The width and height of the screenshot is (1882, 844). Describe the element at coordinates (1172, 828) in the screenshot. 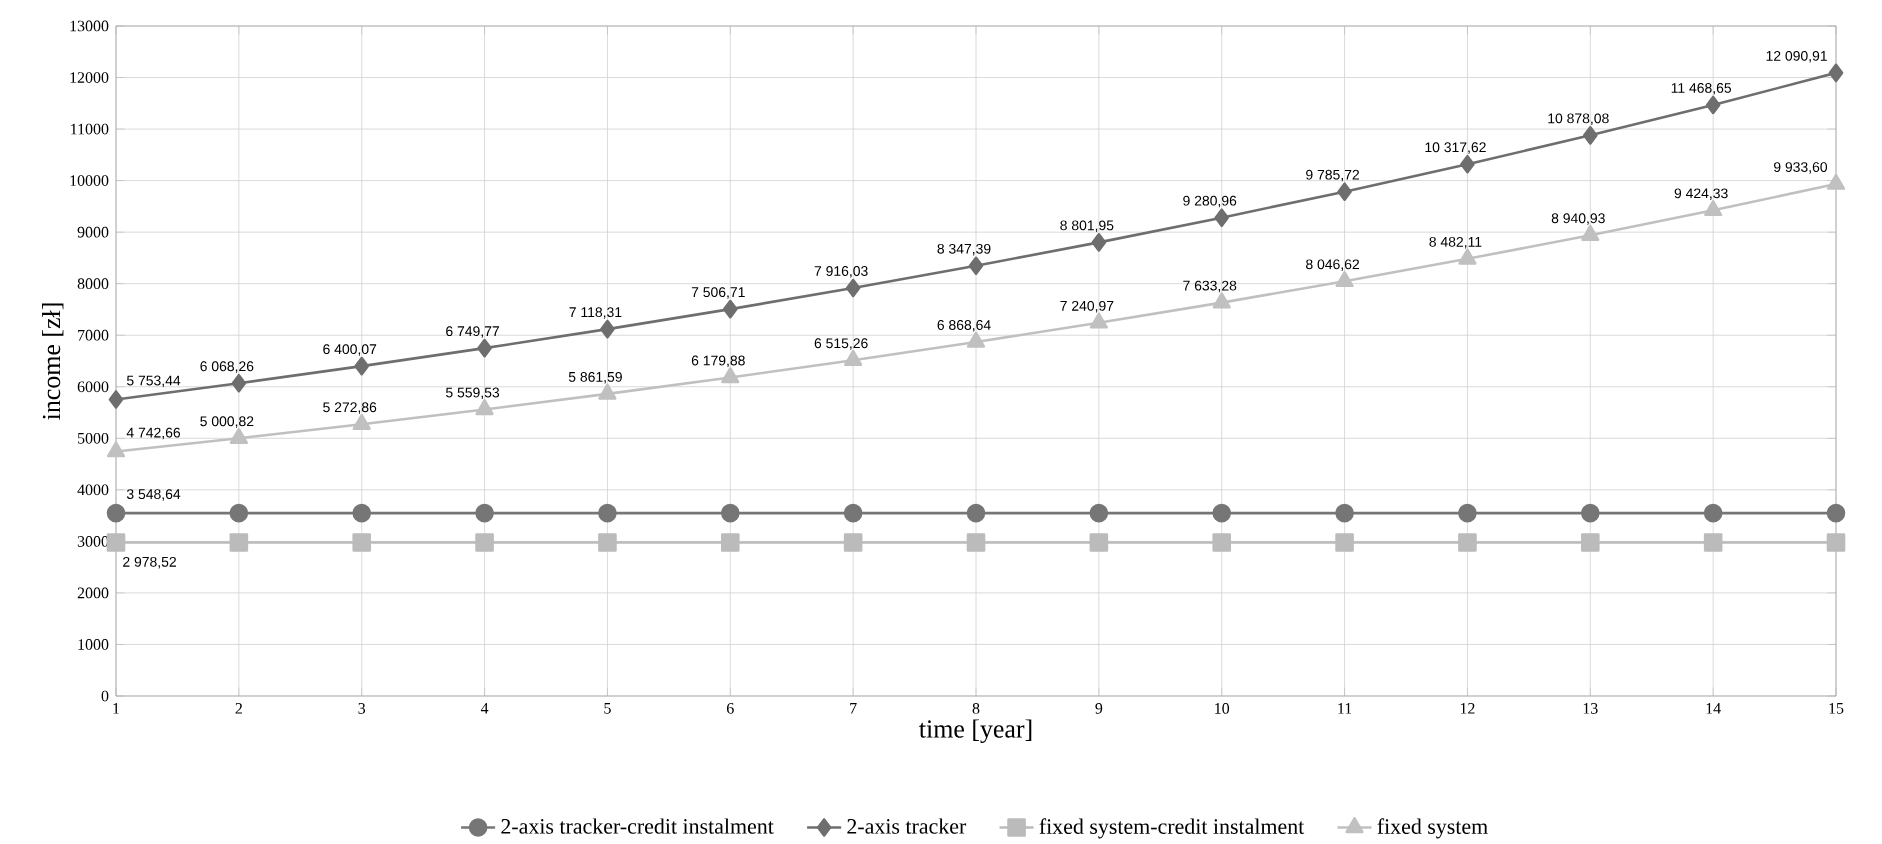

I see `legend-label: fixed system-credit instalment` at that location.